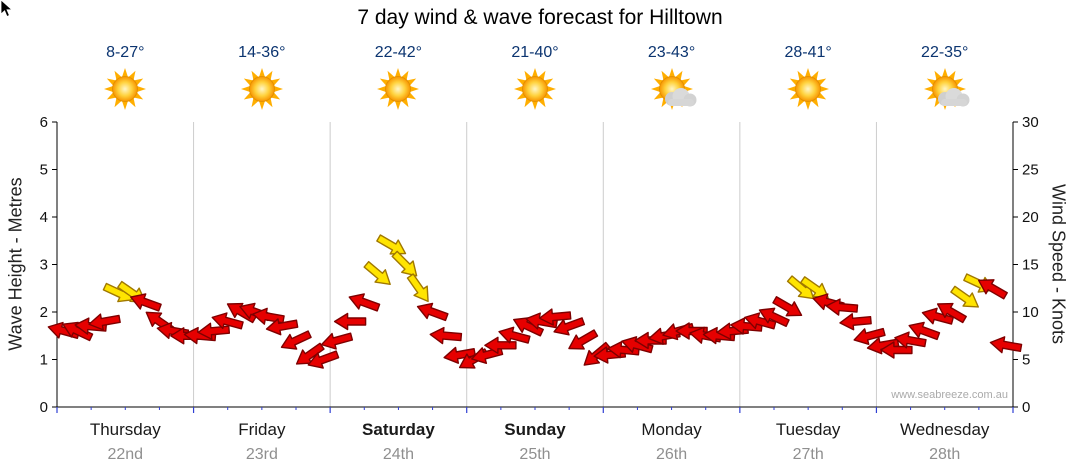  Describe the element at coordinates (398, 429) in the screenshot. I see `day-name-label: Saturday` at that location.